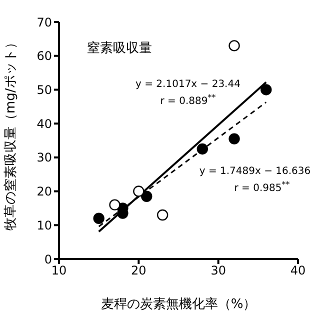 This screenshot has width=320, height=322. What do you see at coordinates (44, 157) in the screenshot?
I see `y-tick-label: 30` at bounding box center [44, 157].